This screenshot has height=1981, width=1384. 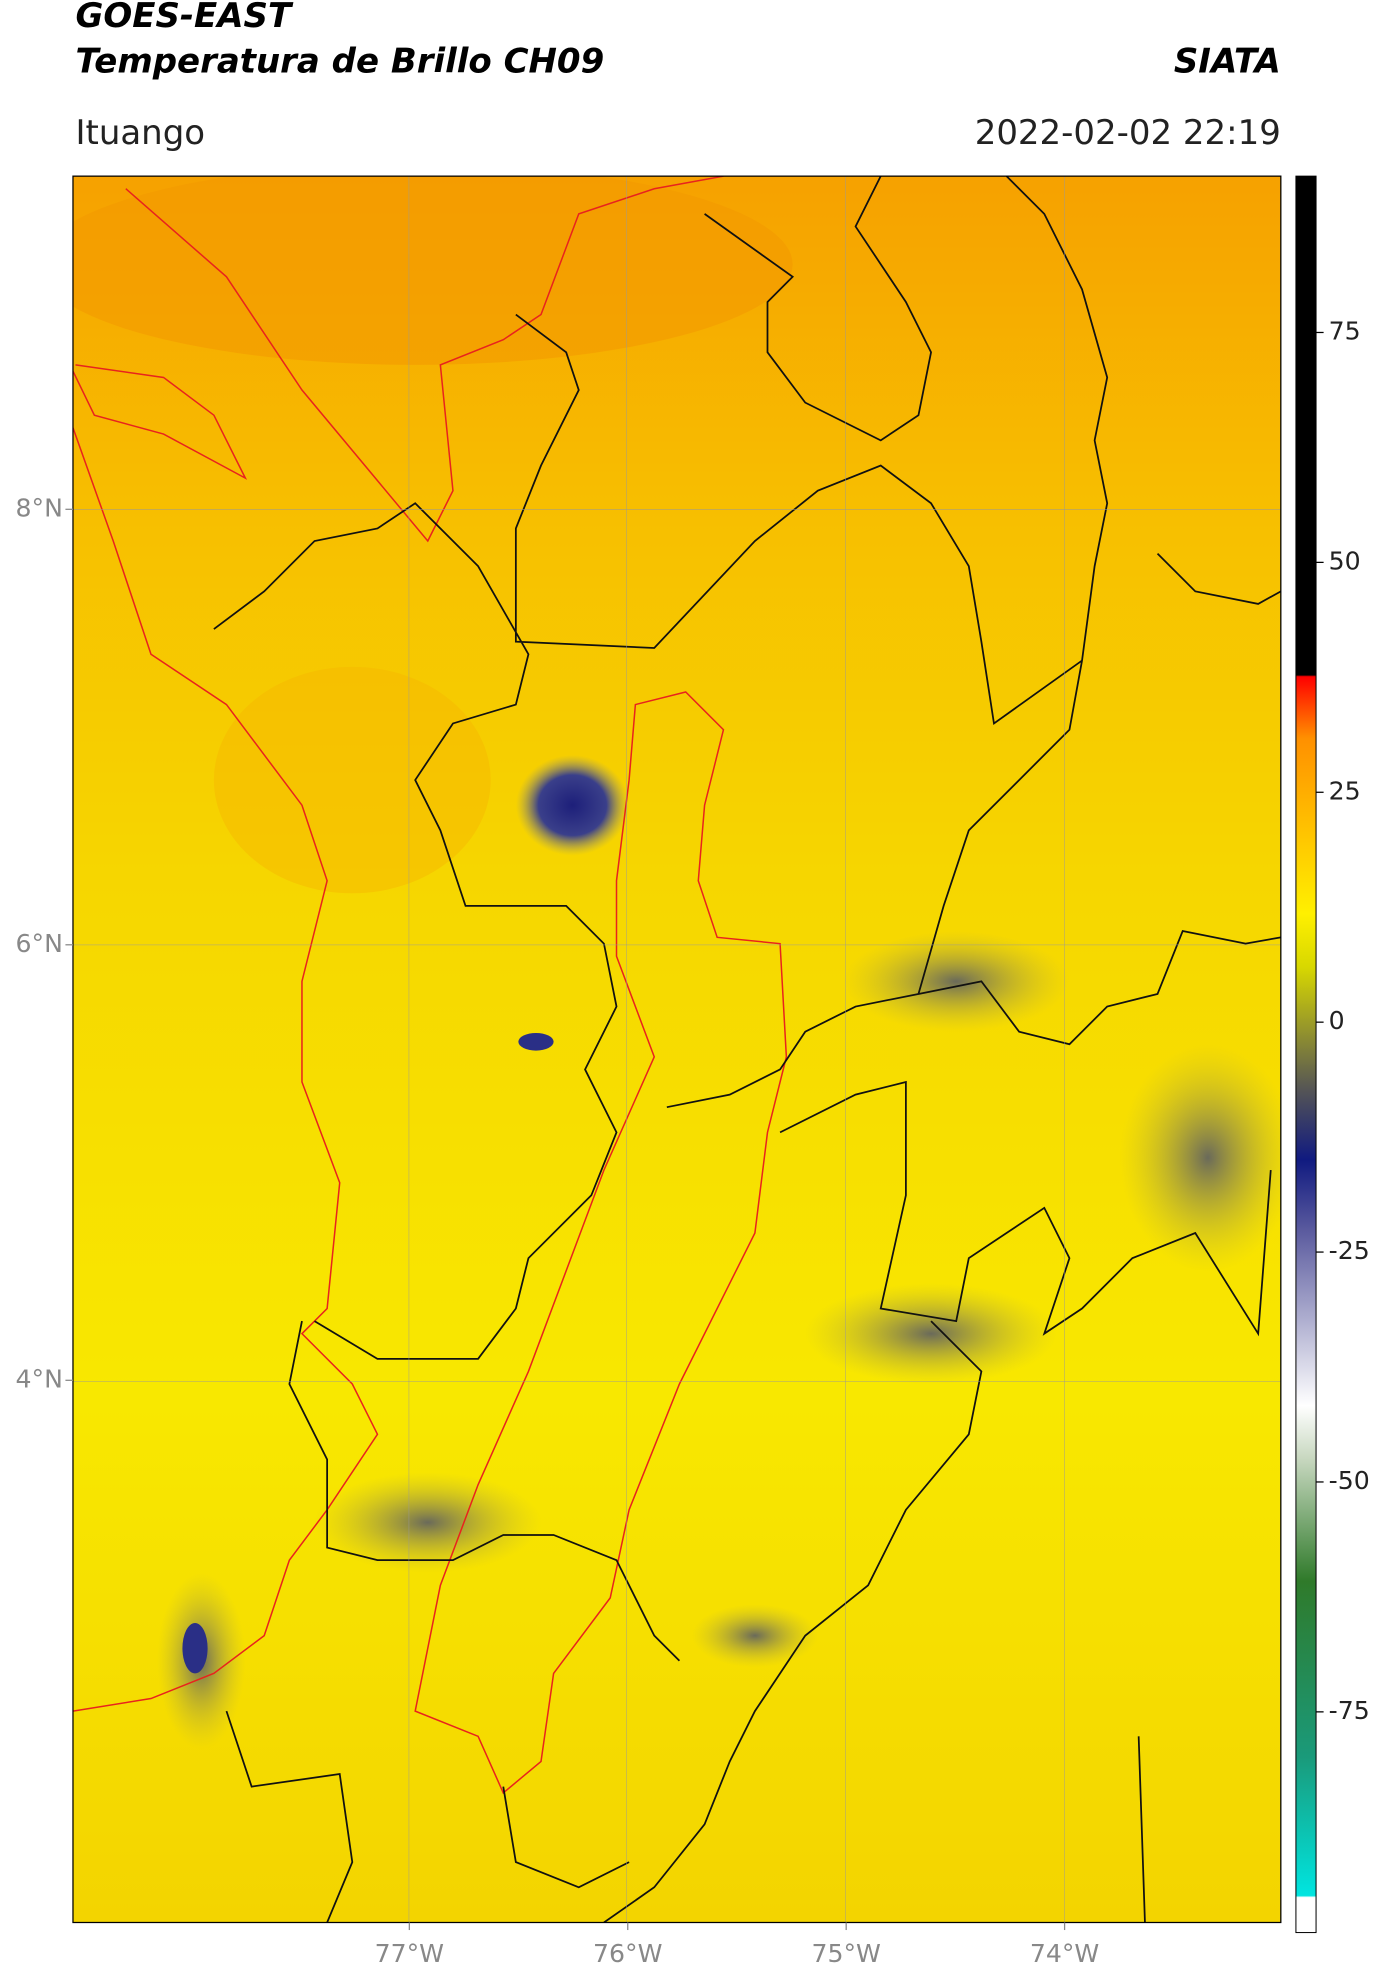 I want to click on y-tick-label: 6°N, so click(x=39, y=943).